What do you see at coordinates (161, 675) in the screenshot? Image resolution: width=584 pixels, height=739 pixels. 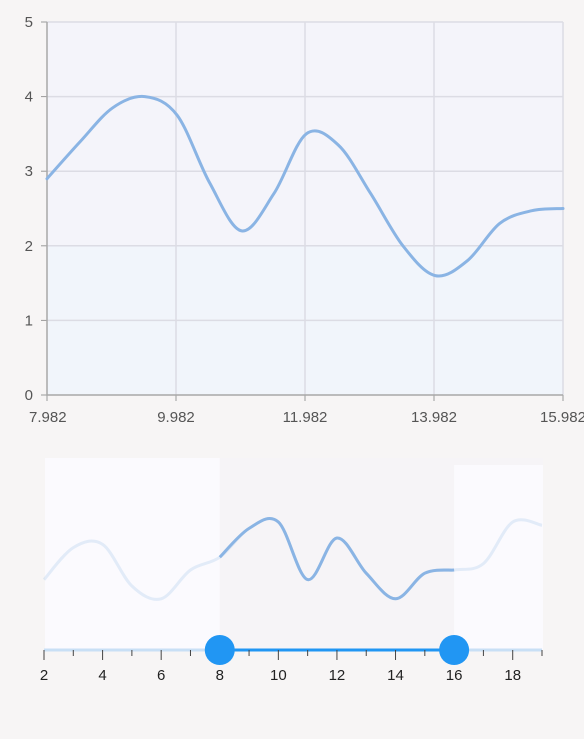 I see `navigator-tick-label: 6` at bounding box center [161, 675].